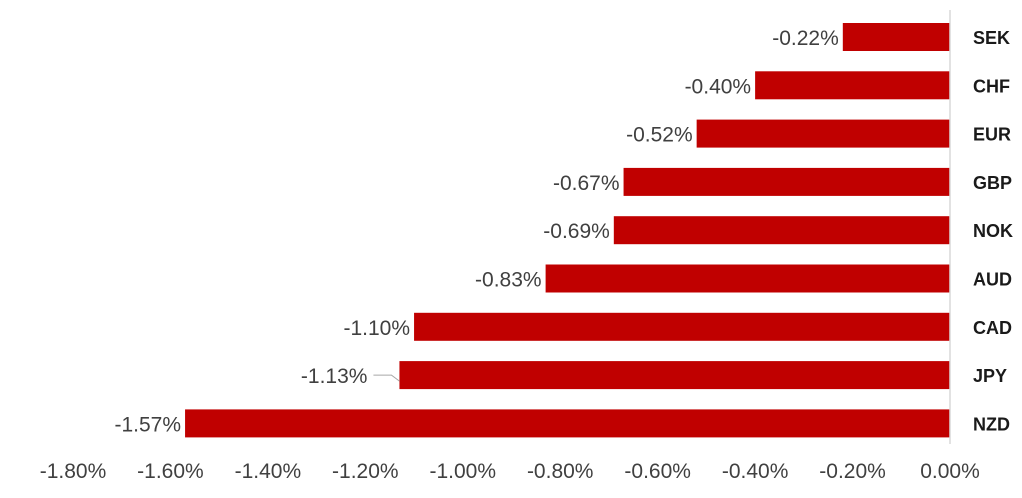 The height and width of the screenshot is (498, 1022). I want to click on leader-line-jpy, so click(386, 378).